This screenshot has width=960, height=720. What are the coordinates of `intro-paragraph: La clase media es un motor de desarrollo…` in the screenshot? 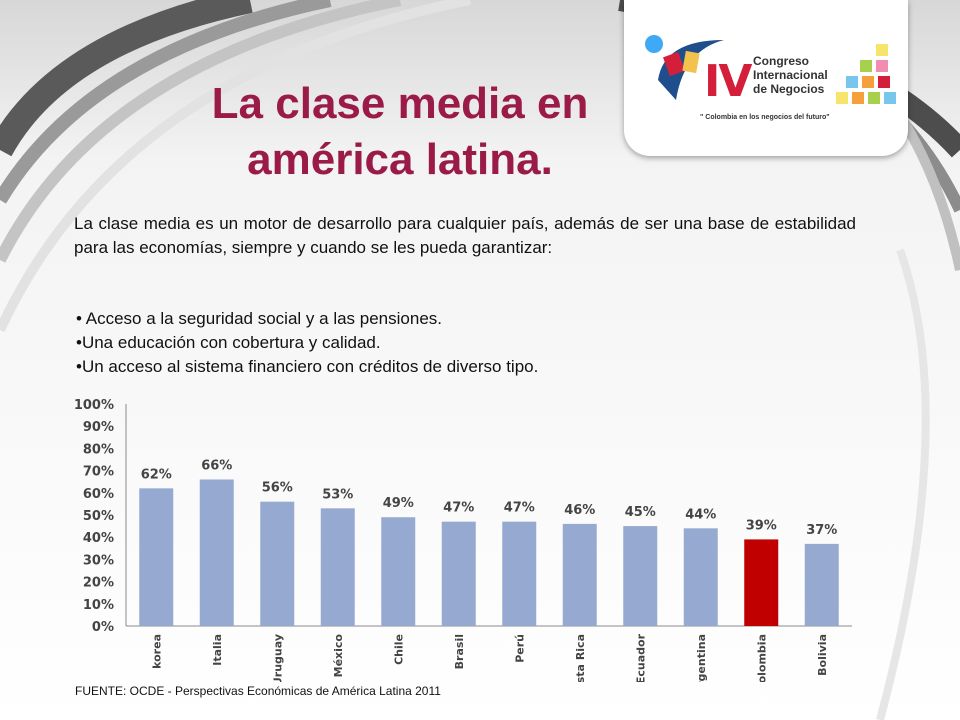 It's located at (465, 235).